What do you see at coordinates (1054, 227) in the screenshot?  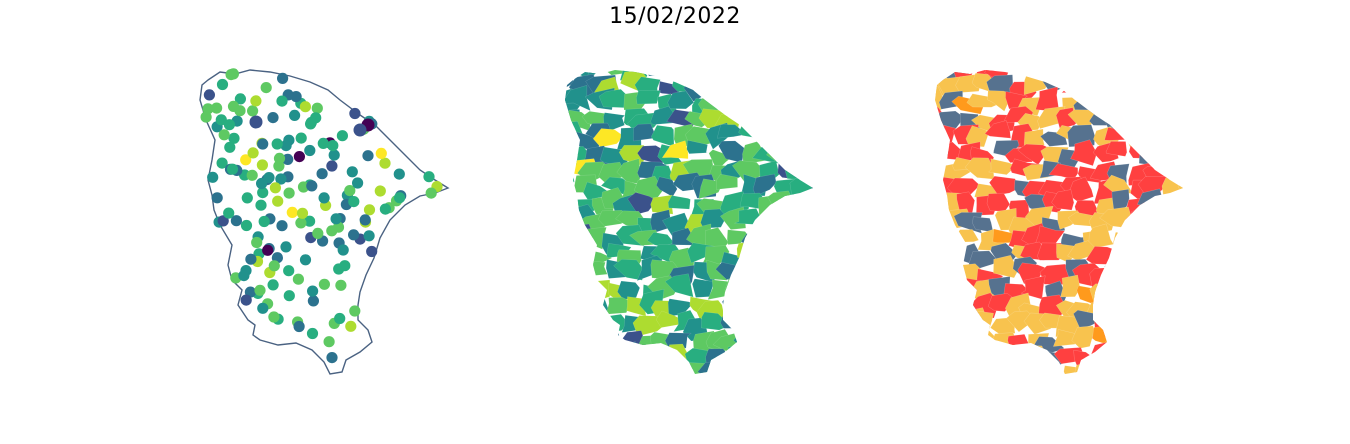 I see `classified-municipality-map` at bounding box center [1054, 227].